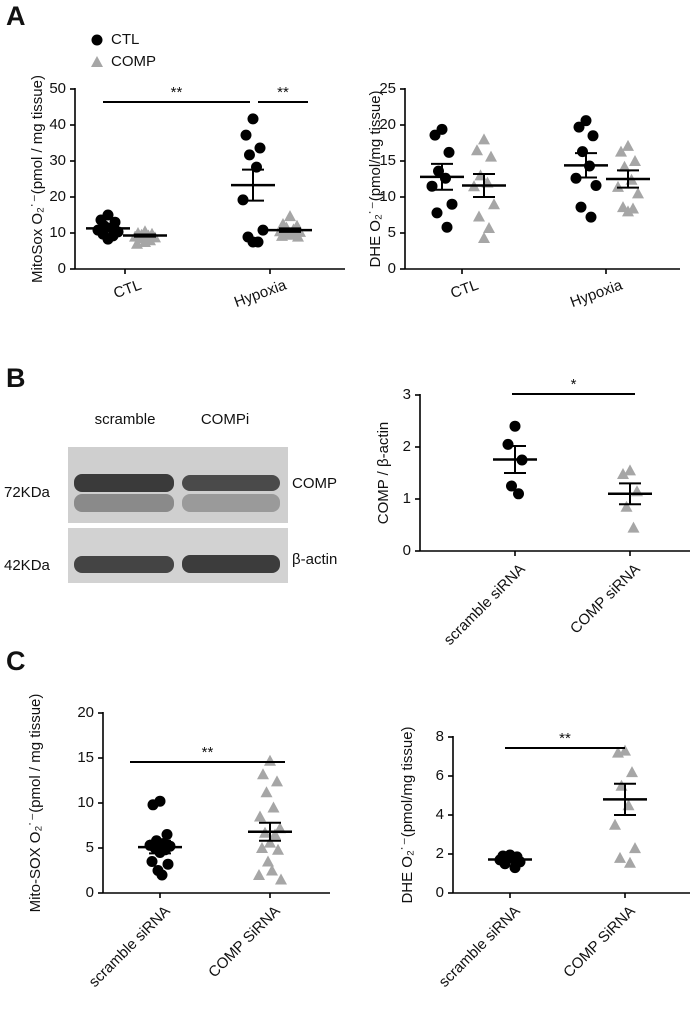  What do you see at coordinates (57, 124) in the screenshot?
I see `y-tick-label: 40` at bounding box center [57, 124].